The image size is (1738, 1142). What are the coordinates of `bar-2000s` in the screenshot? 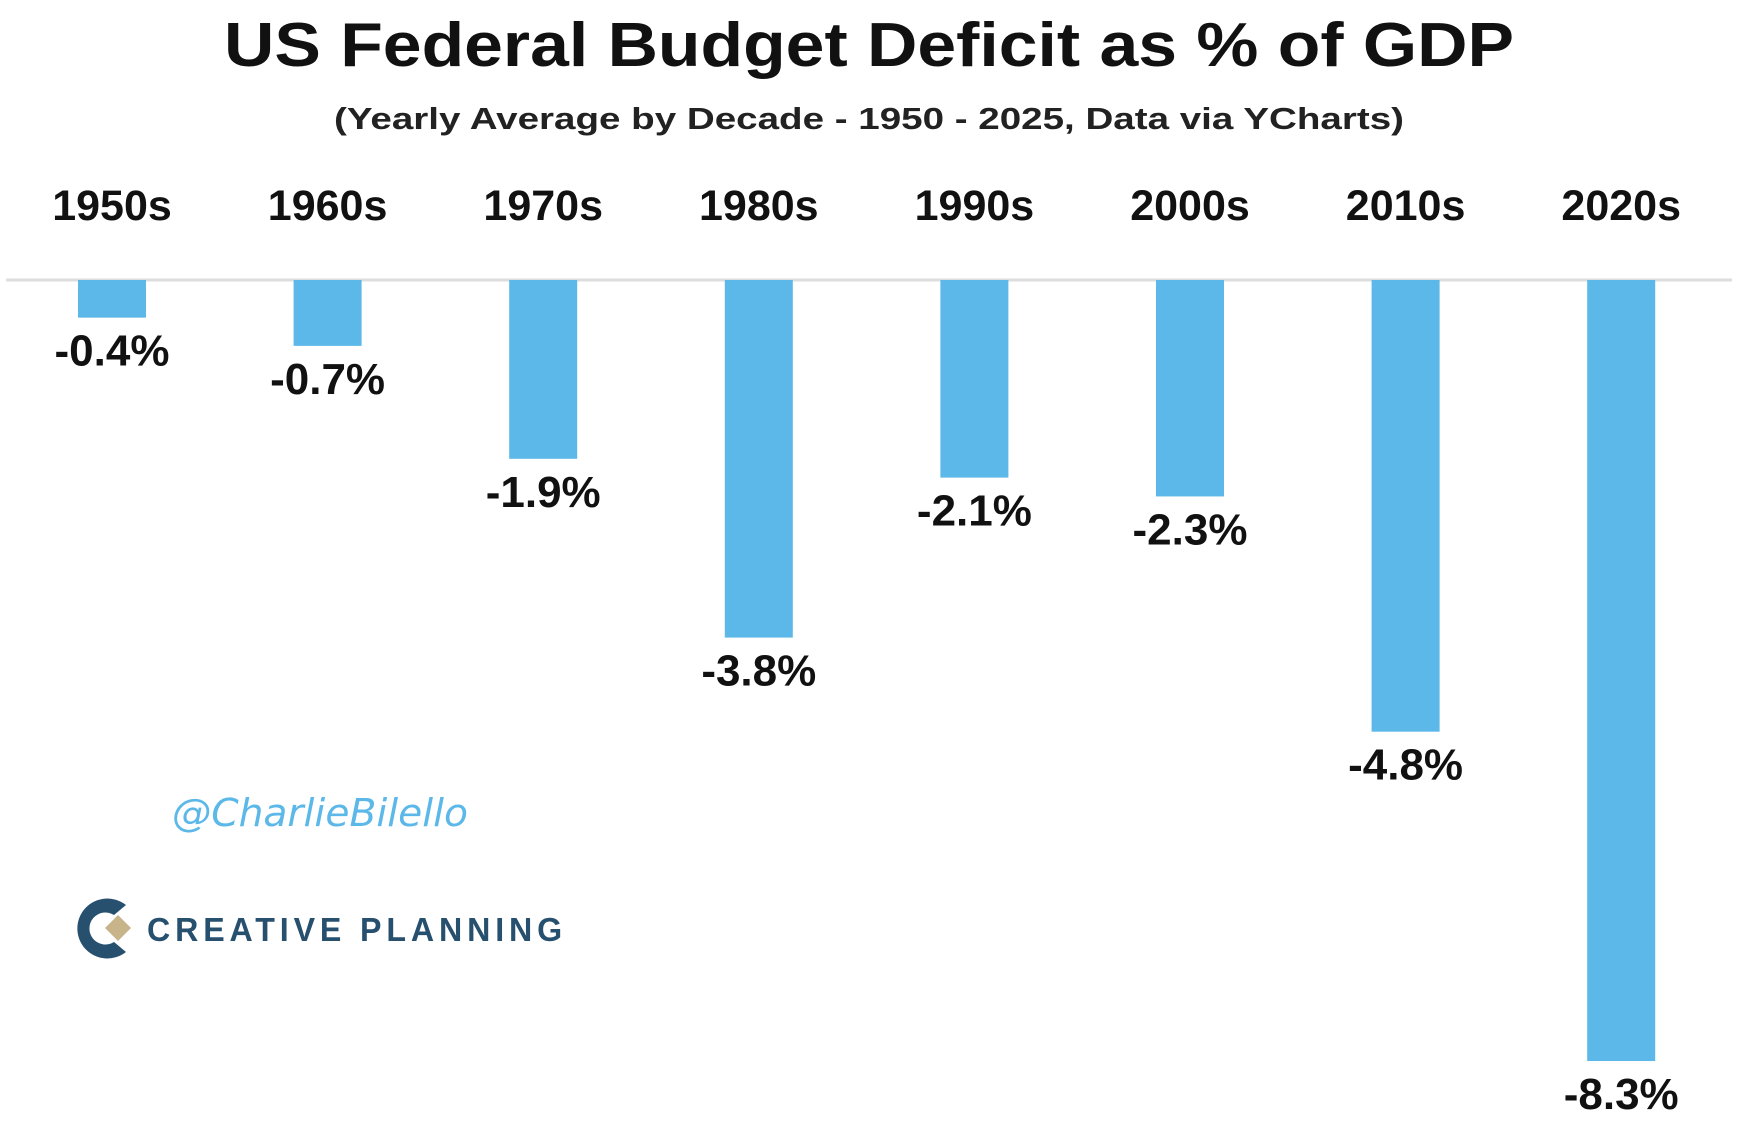 It's located at (1190, 388).